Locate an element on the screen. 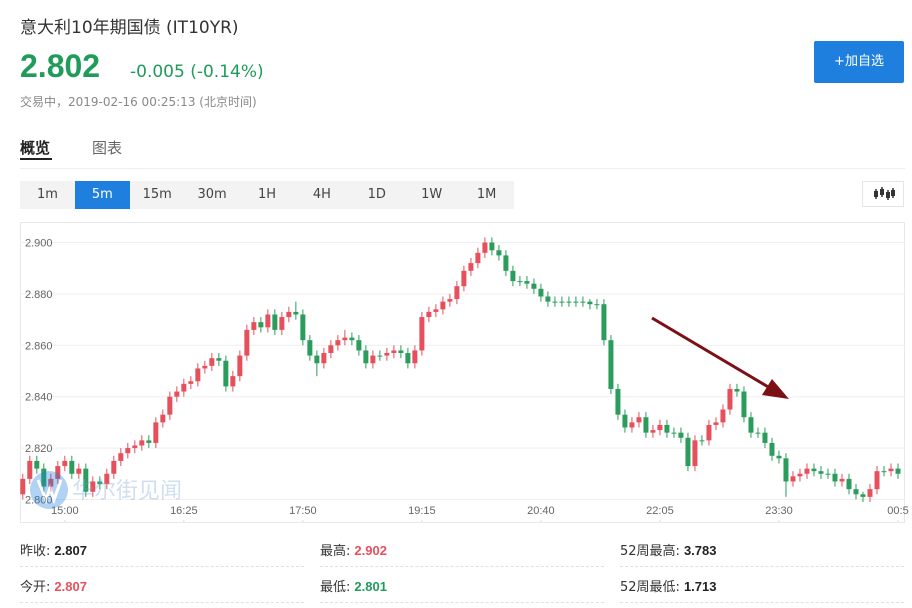  x-tick-label: 17:50 is located at coordinates (303, 511).